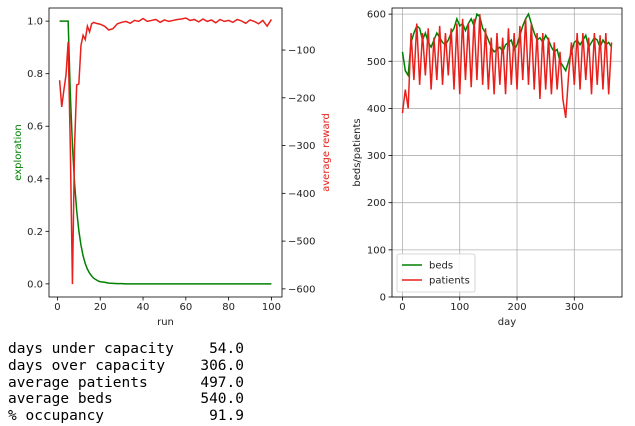  I want to click on summary-row: % occupancy 91.9, so click(126, 416).